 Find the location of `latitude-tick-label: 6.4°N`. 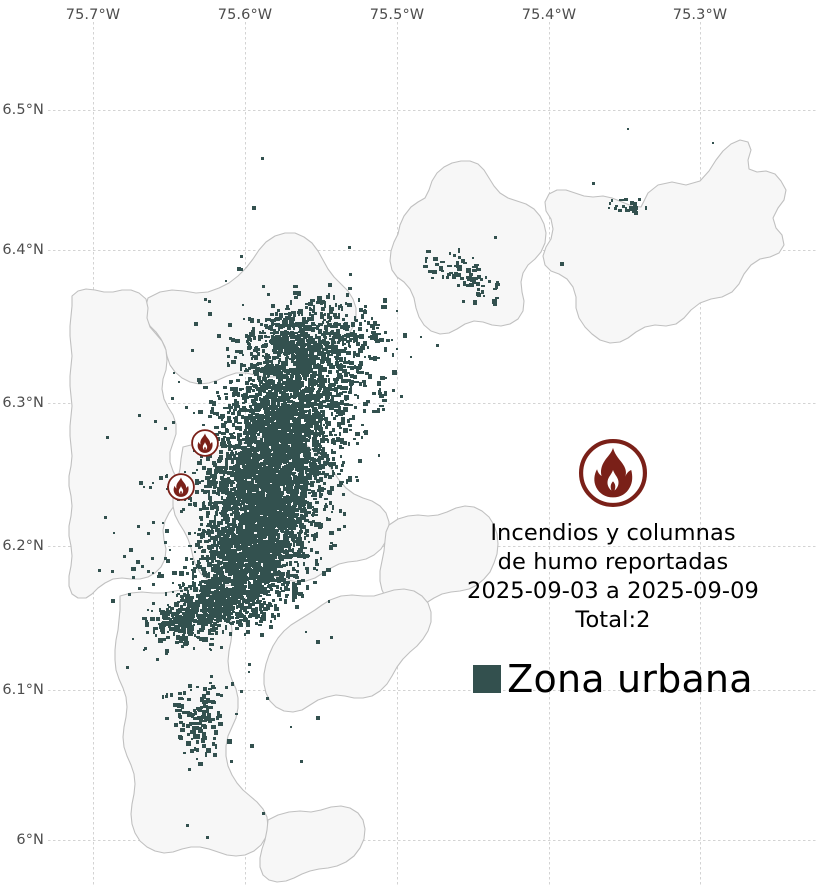

latitude-tick-label: 6.4°N is located at coordinates (23, 250).